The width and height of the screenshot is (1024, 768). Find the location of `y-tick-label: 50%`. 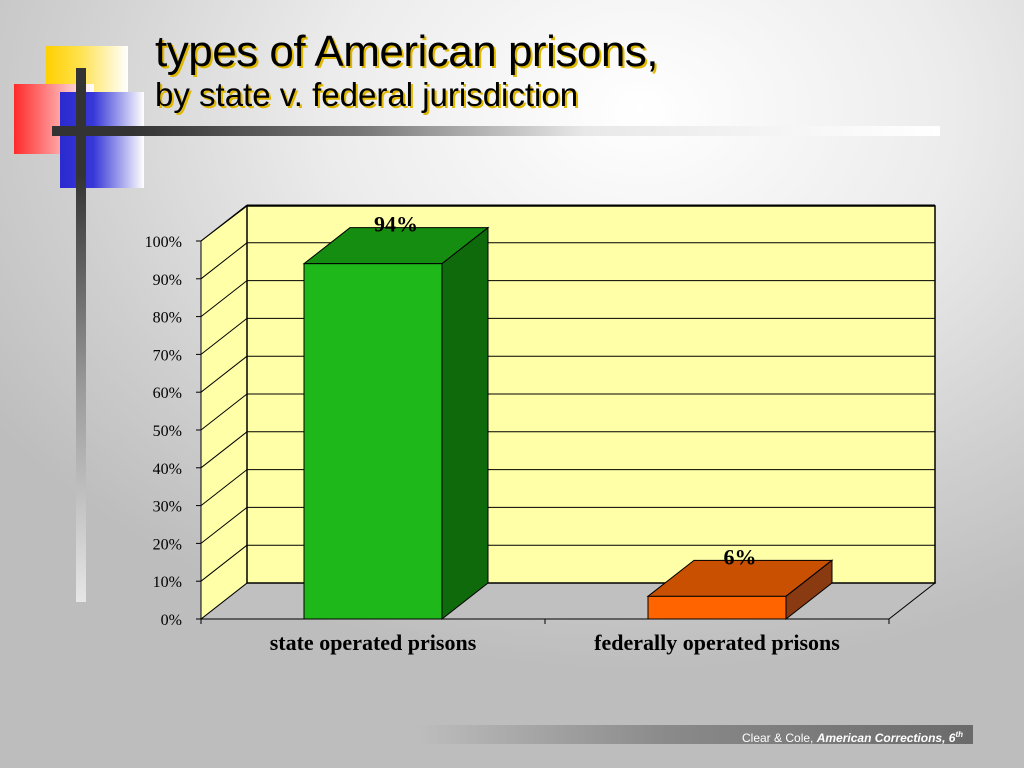

y-tick-label: 50% is located at coordinates (167, 431).